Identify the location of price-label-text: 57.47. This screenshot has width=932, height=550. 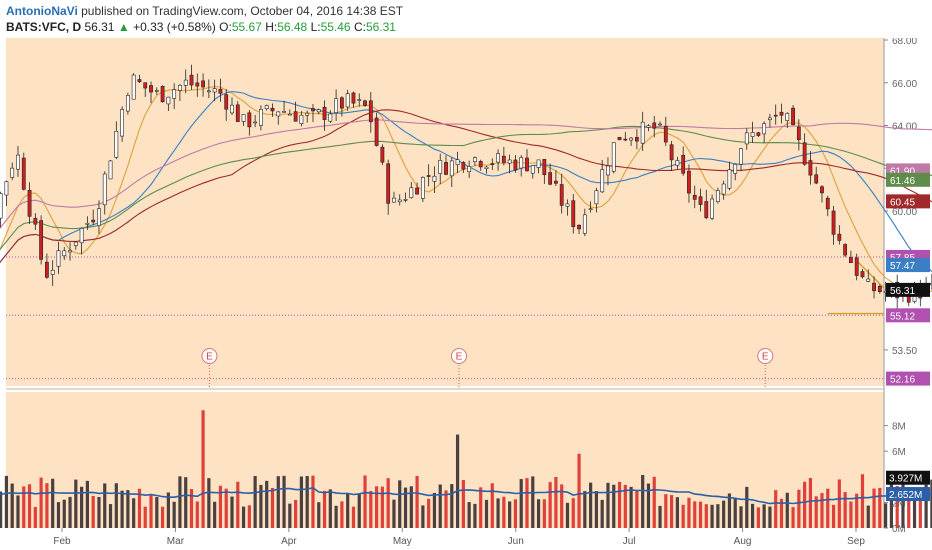
(902, 266).